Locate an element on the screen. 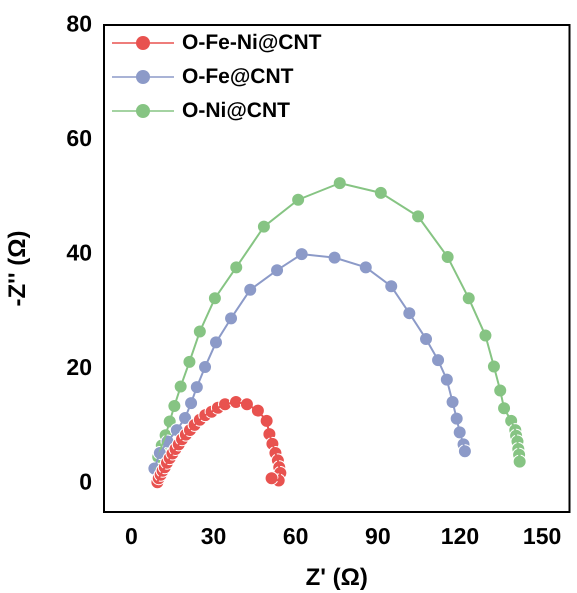  y-tick-label: 0 is located at coordinates (85, 481).